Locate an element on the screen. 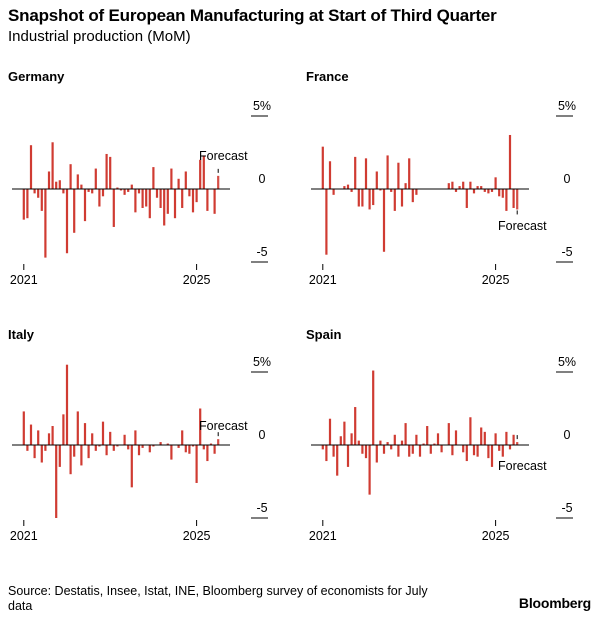 The image size is (607, 634). germany-panel-title: Germany is located at coordinates (36, 76).